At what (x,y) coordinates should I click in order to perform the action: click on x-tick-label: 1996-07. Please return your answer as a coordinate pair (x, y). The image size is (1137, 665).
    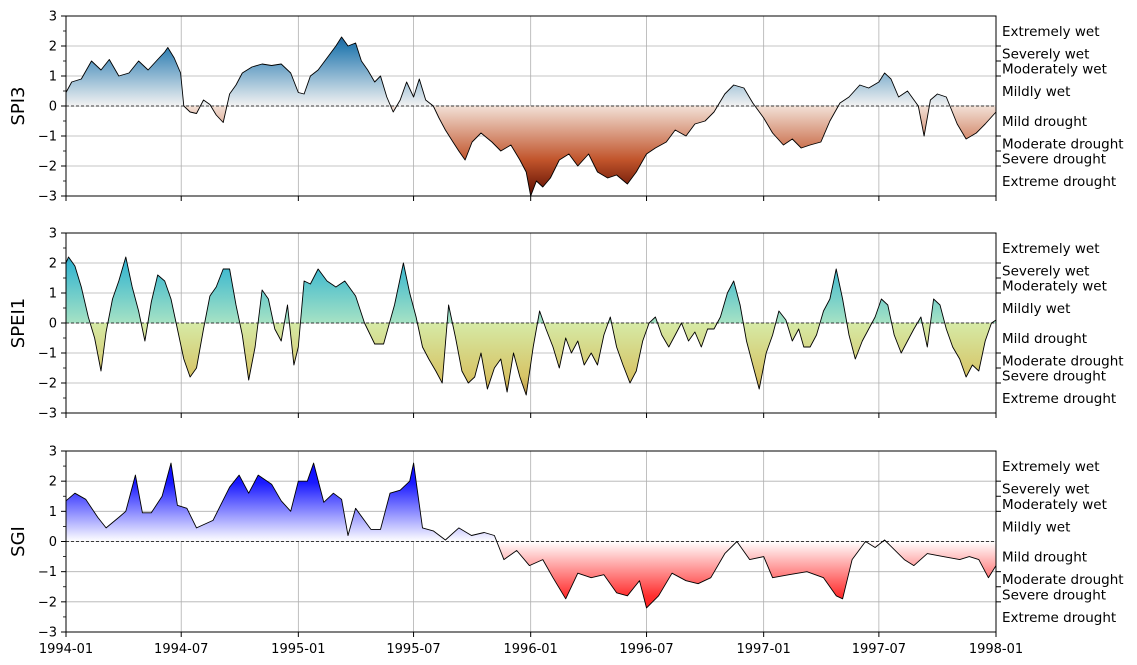
    Looking at the image, I should click on (646, 649).